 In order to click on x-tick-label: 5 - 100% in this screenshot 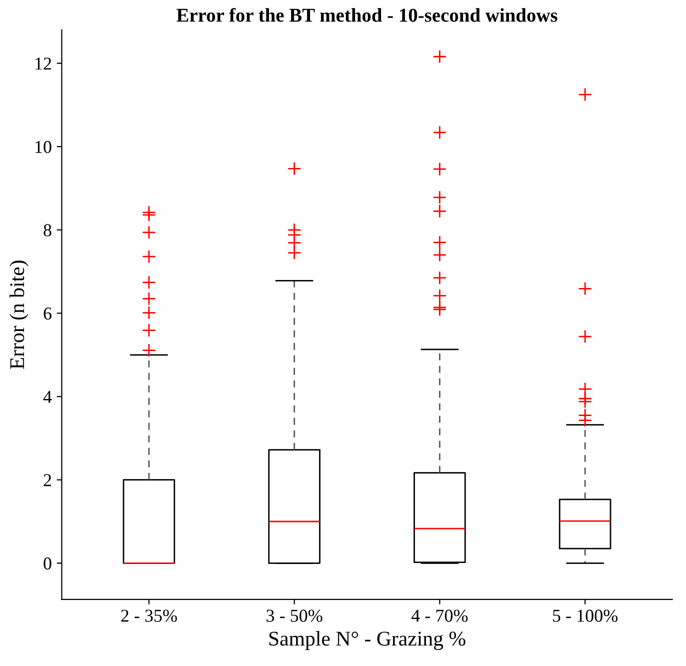, I will do `click(585, 616)`.